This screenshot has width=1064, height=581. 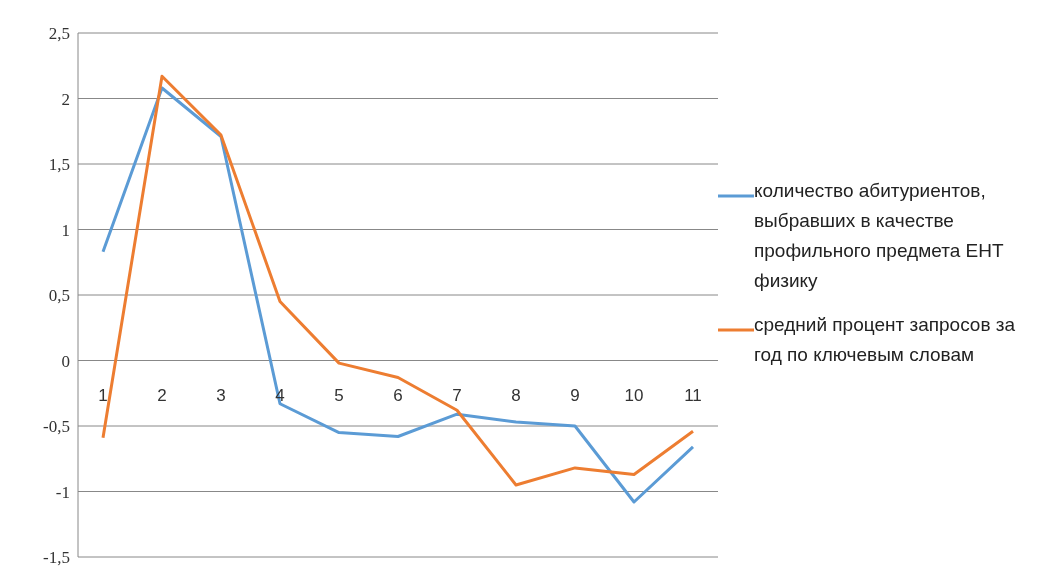 What do you see at coordinates (221, 395) in the screenshot?
I see `x-tick-label: 3` at bounding box center [221, 395].